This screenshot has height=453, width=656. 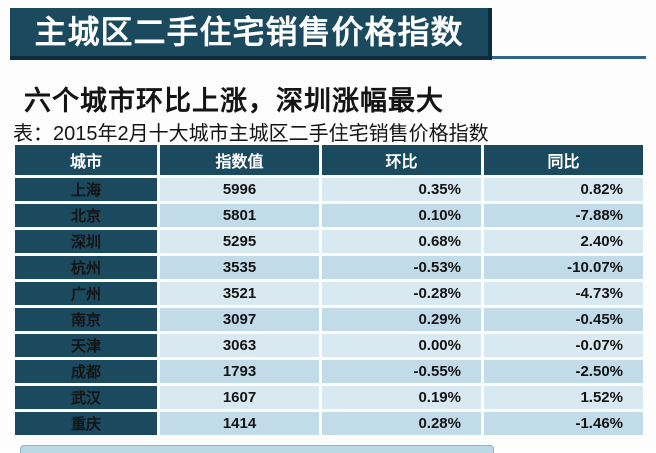 I want to click on city-cell: 武汉, so click(x=86, y=397).